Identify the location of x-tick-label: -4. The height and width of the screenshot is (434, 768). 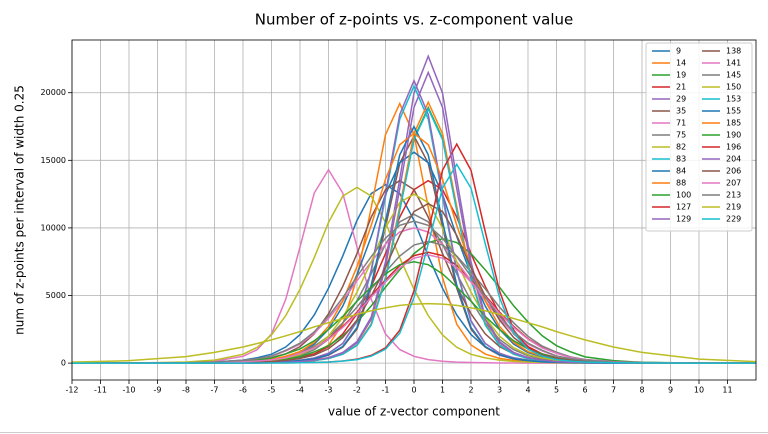
(300, 390).